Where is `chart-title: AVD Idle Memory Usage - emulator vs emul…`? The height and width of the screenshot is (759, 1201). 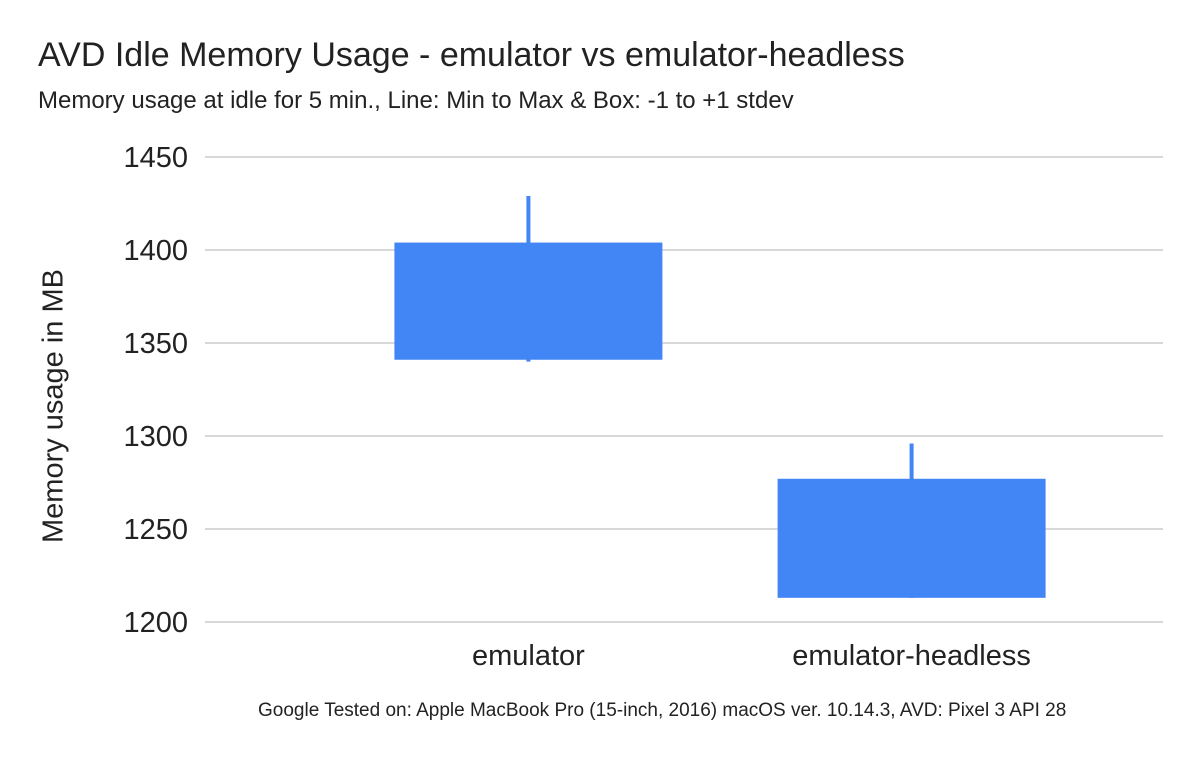 chart-title: AVD Idle Memory Usage - emulator vs emul… is located at coordinates (471, 55).